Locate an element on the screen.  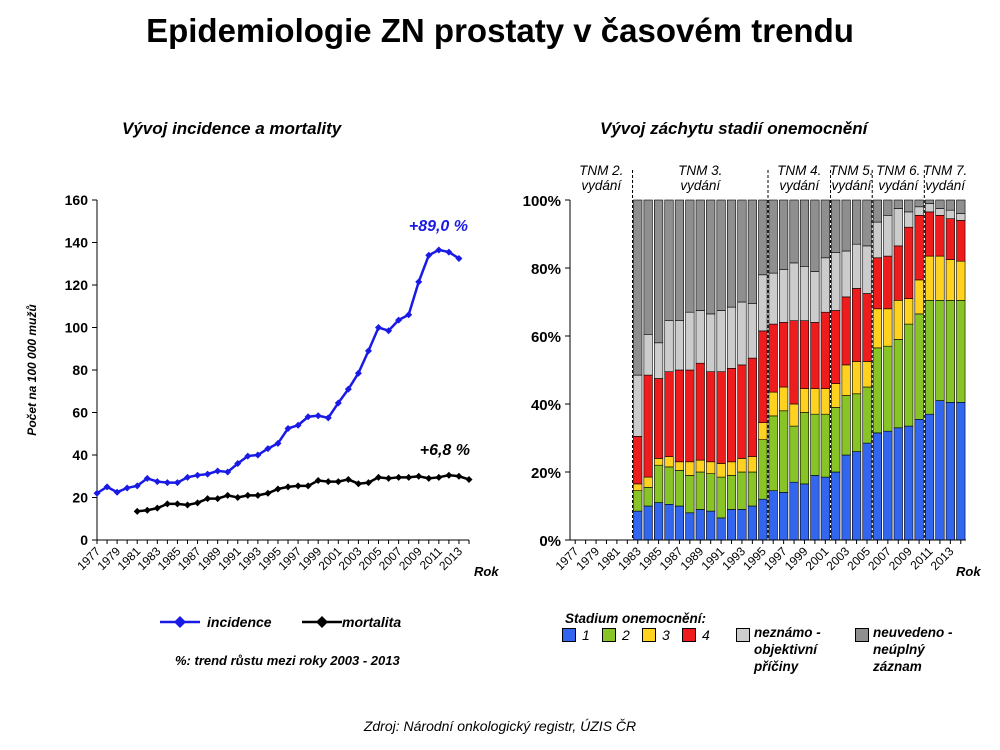
bar-y-tick-label: 80% is located at coordinates (546, 269).